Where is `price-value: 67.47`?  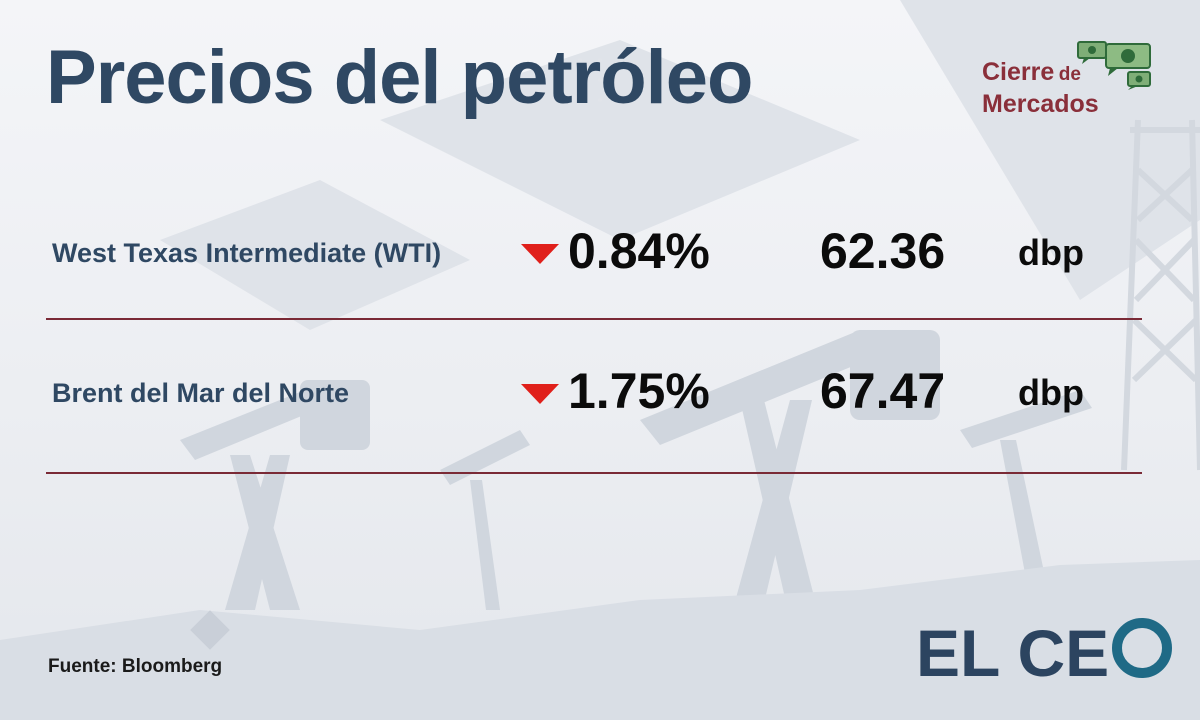
price-value: 67.47 is located at coordinates (883, 391).